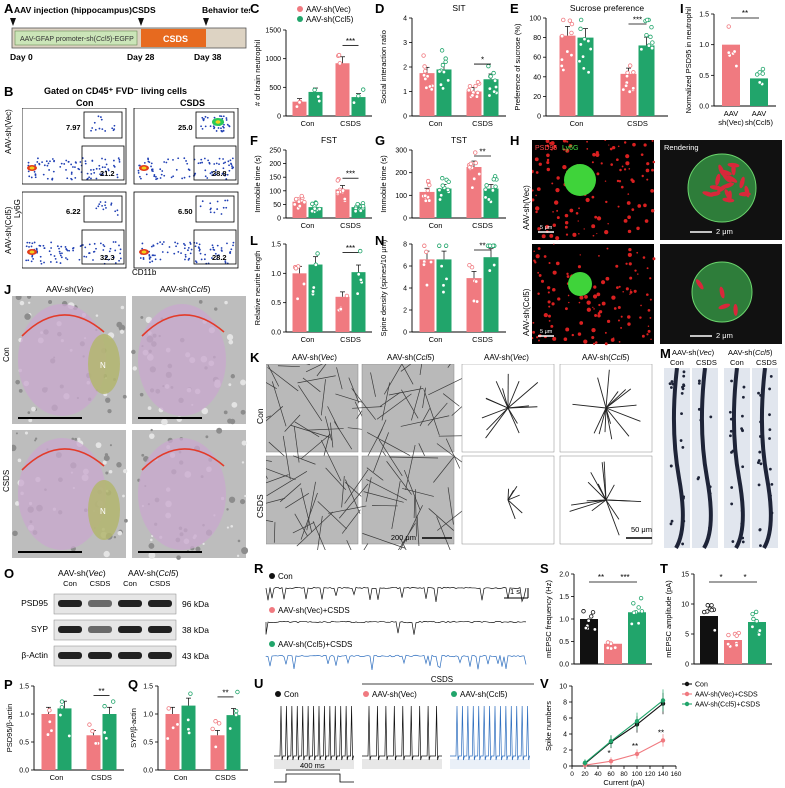  Describe the element at coordinates (340, 63) in the screenshot. I see `chartC-dot` at that location.